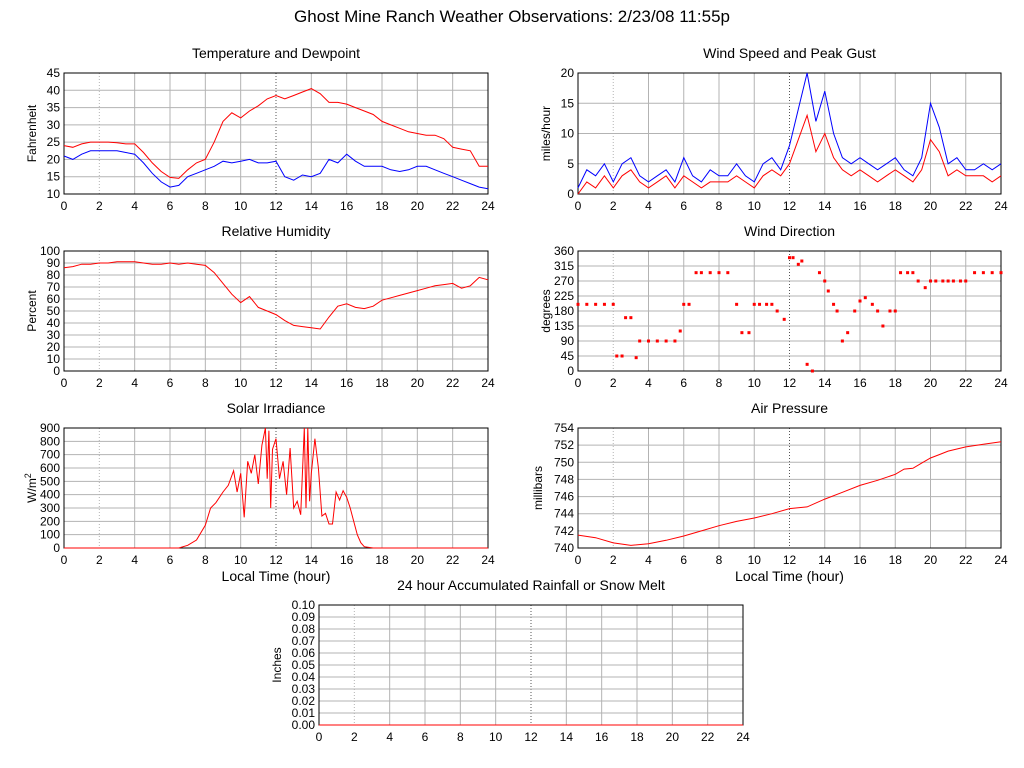  What do you see at coordinates (860, 383) in the screenshot?
I see `winddir-xtick-label: 16` at bounding box center [860, 383].